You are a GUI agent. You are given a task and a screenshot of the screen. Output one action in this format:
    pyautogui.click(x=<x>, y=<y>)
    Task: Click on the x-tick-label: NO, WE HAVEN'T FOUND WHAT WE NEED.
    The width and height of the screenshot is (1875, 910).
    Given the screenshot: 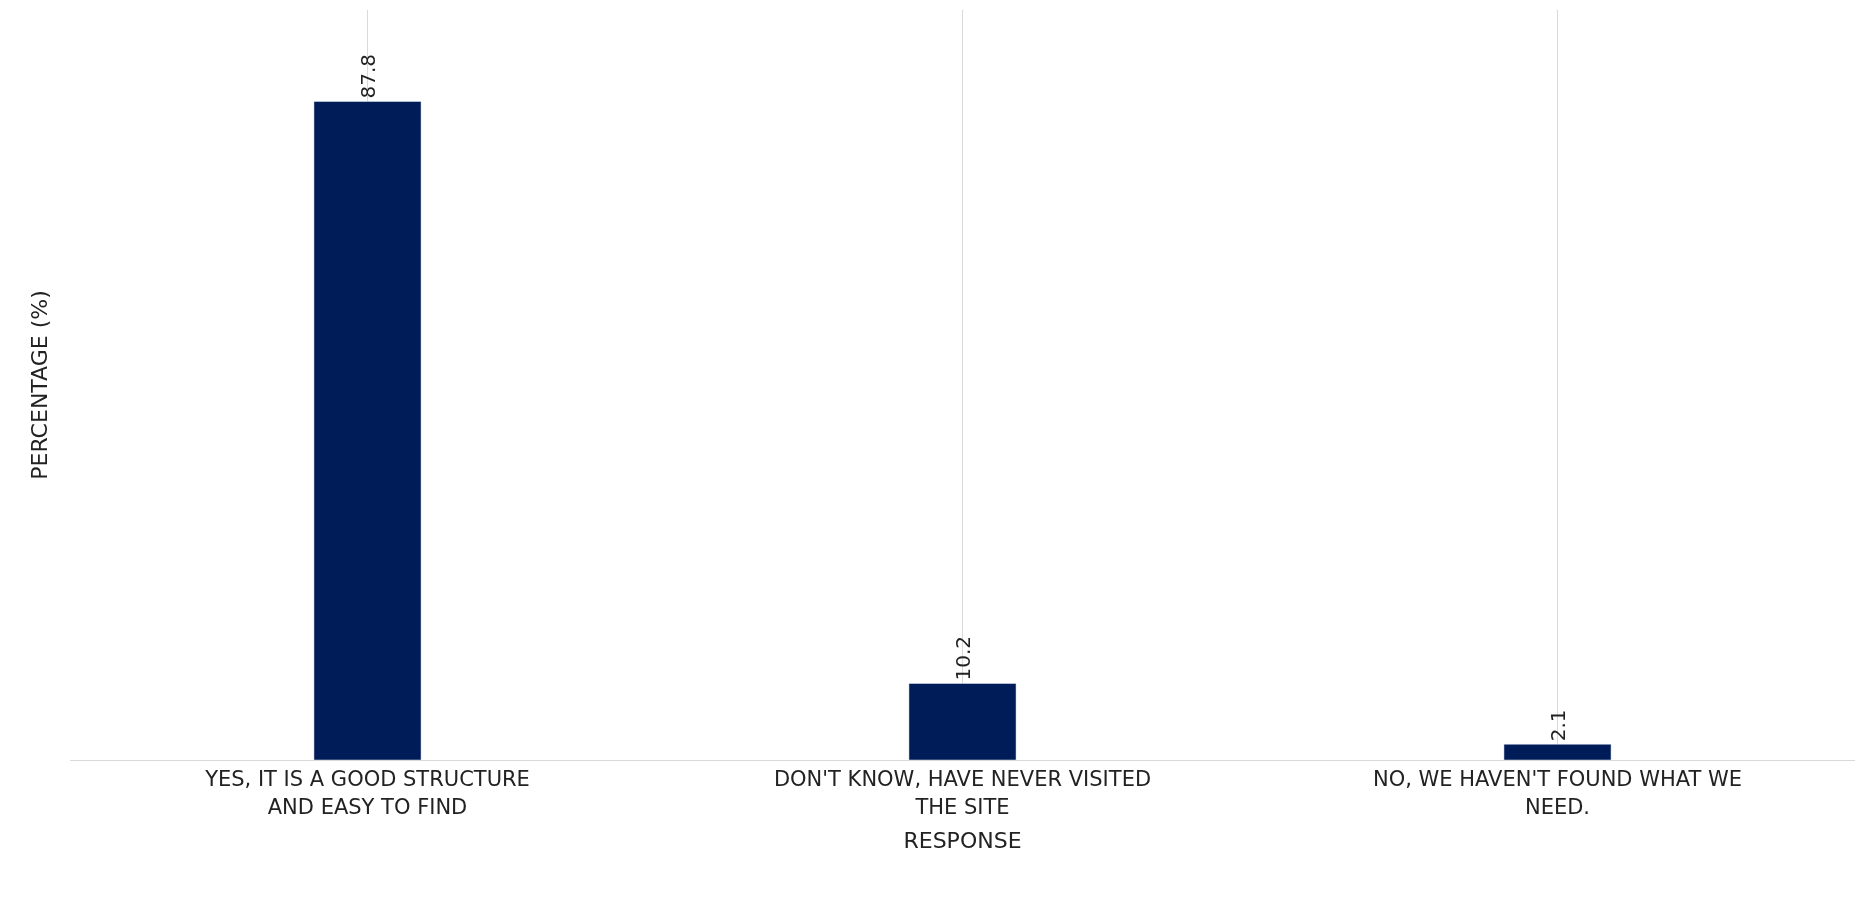 What is the action you would take?
    pyautogui.click(x=1557, y=793)
    